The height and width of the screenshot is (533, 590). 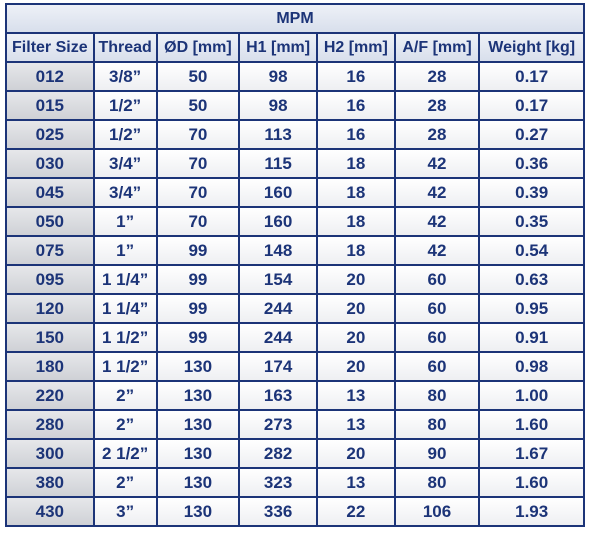 What do you see at coordinates (50, 105) in the screenshot?
I see `table-cell: 015` at bounding box center [50, 105].